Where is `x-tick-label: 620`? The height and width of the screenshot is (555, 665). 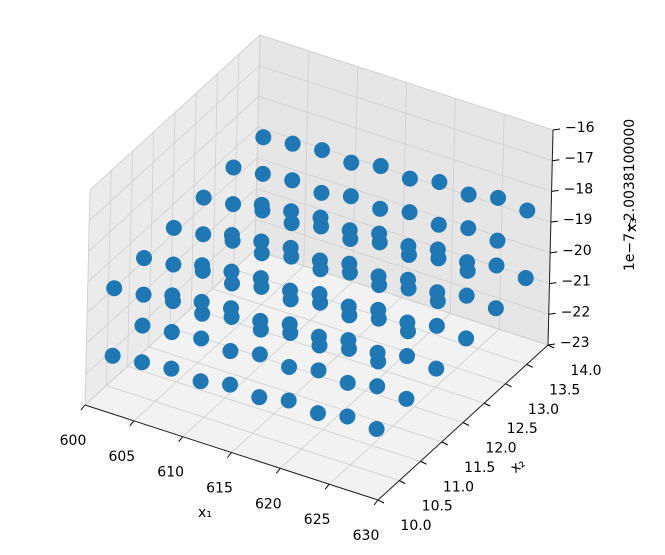
x-tick-label: 620 is located at coordinates (268, 504).